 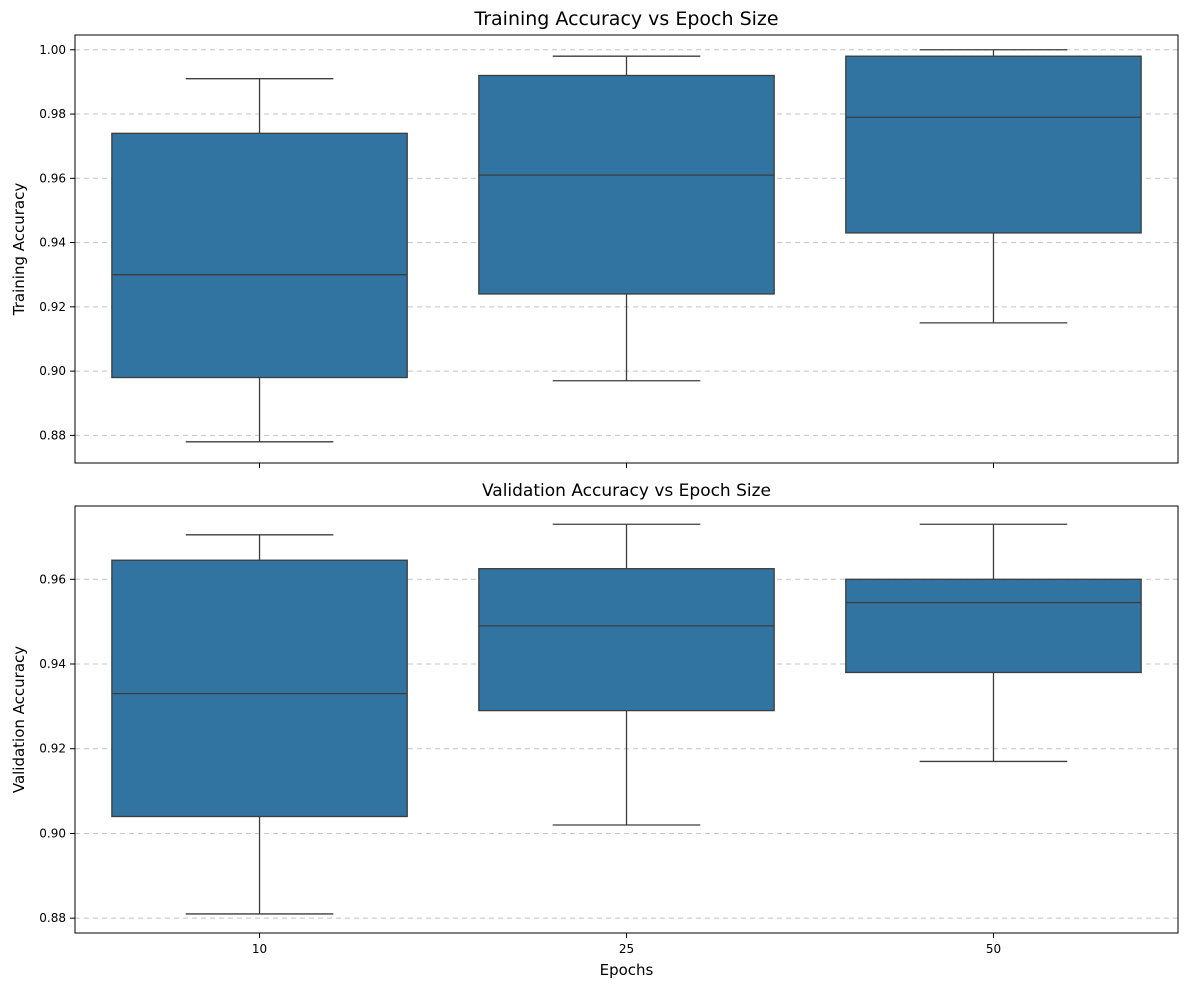 I want to click on y-axis-label: Validation Accuracy, so click(x=19, y=719).